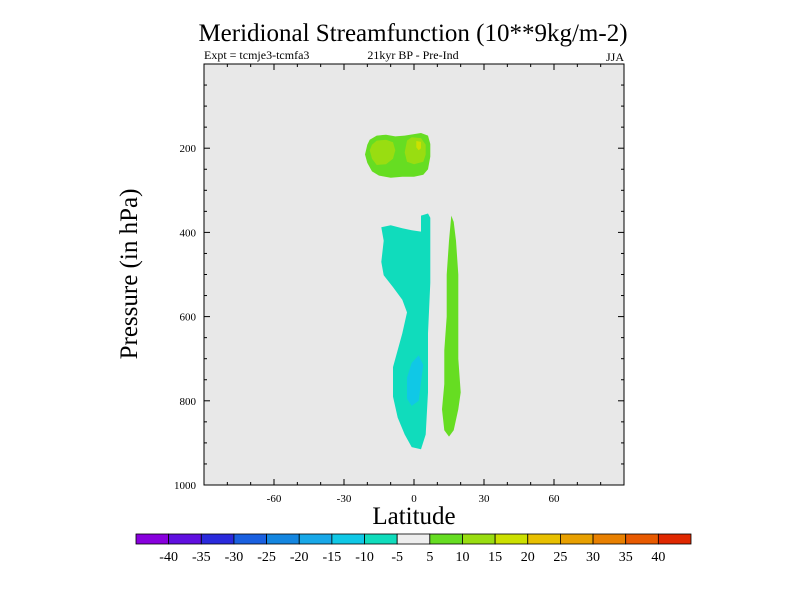 The height and width of the screenshot is (600, 800). What do you see at coordinates (256, 55) in the screenshot?
I see `chart-subtitle-left: Expt = tcmje3-tcmfa3` at bounding box center [256, 55].